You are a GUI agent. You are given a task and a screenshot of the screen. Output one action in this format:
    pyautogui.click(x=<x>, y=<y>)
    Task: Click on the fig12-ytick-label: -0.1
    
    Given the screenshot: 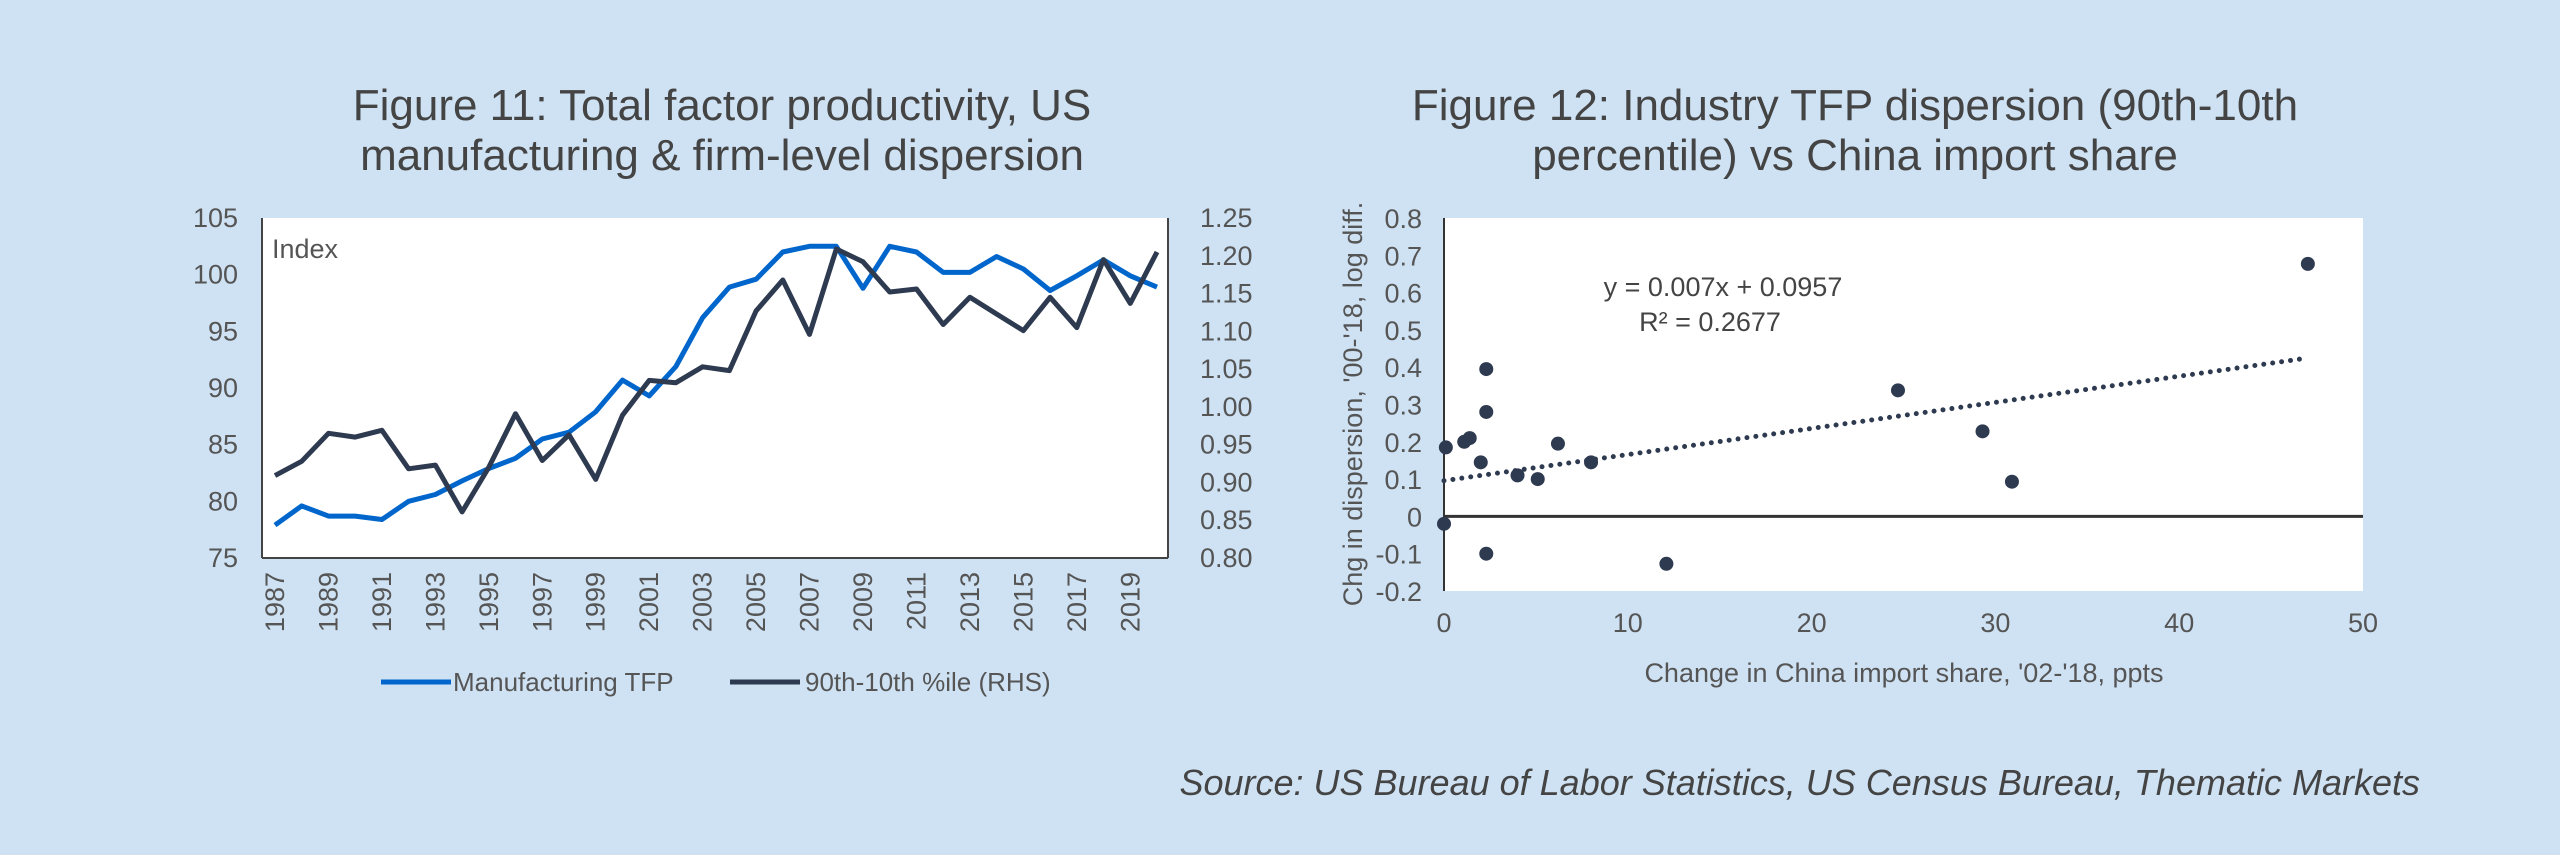 What is the action you would take?
    pyautogui.click(x=1398, y=555)
    